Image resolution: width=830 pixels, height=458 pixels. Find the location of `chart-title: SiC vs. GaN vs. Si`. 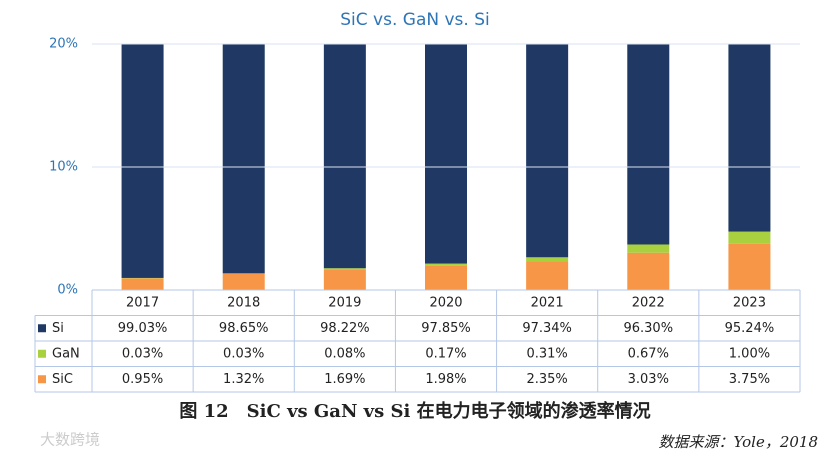

chart-title: SiC vs. GaN vs. Si is located at coordinates (414, 20).